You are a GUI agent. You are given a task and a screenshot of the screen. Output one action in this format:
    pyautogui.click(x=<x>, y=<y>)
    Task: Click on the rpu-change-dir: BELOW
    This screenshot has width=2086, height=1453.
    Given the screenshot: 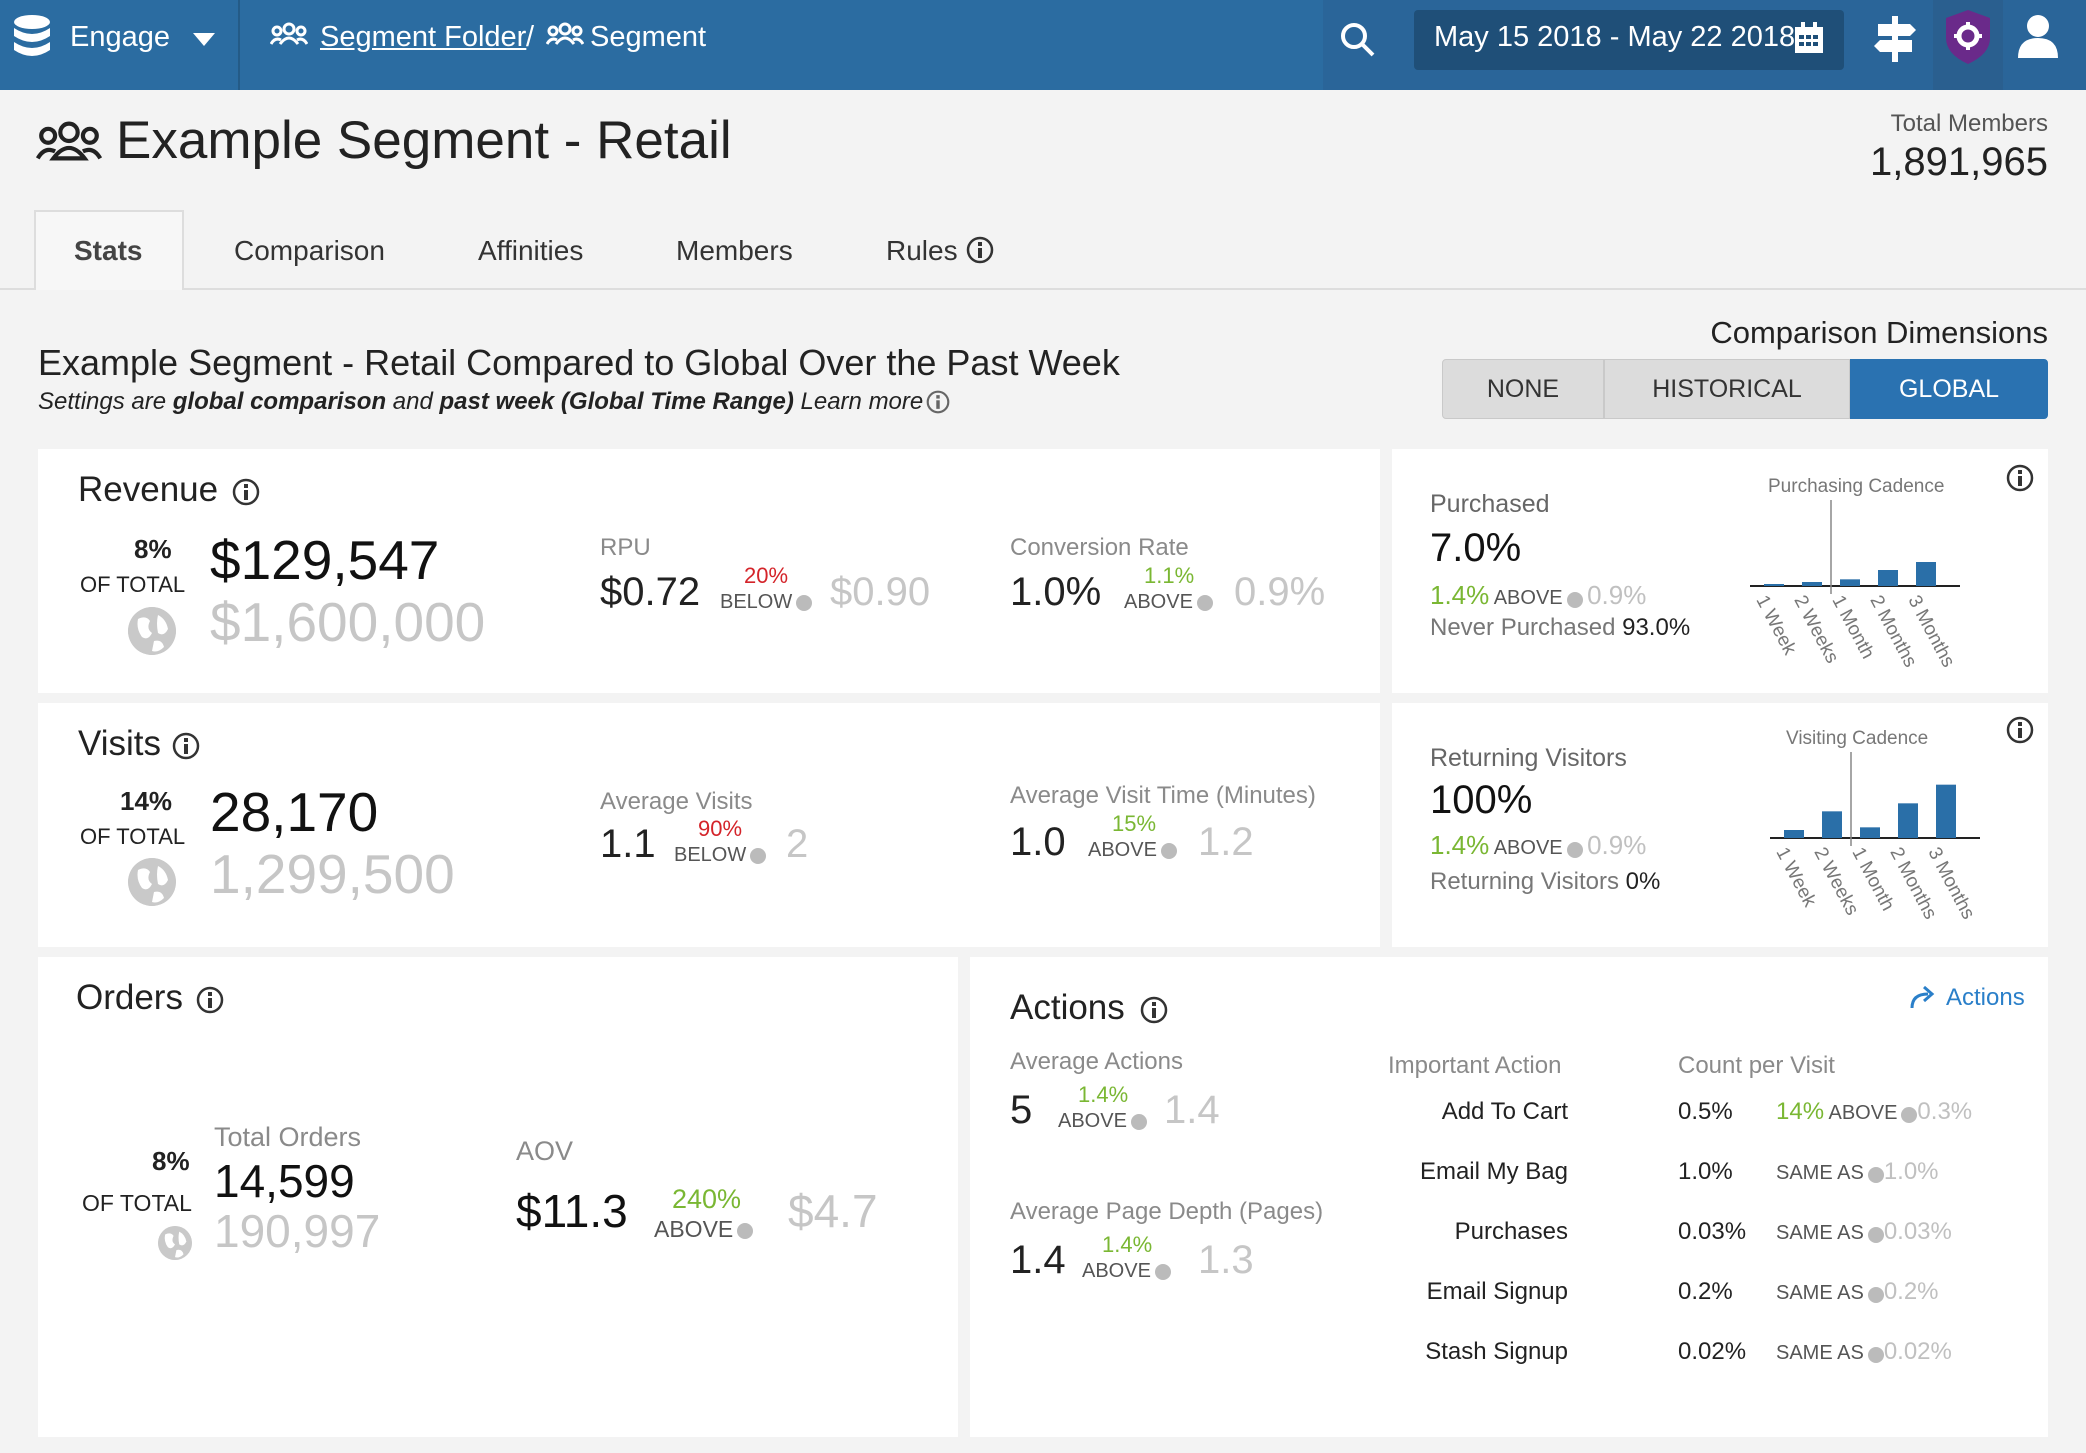 What is the action you would take?
    pyautogui.click(x=766, y=602)
    